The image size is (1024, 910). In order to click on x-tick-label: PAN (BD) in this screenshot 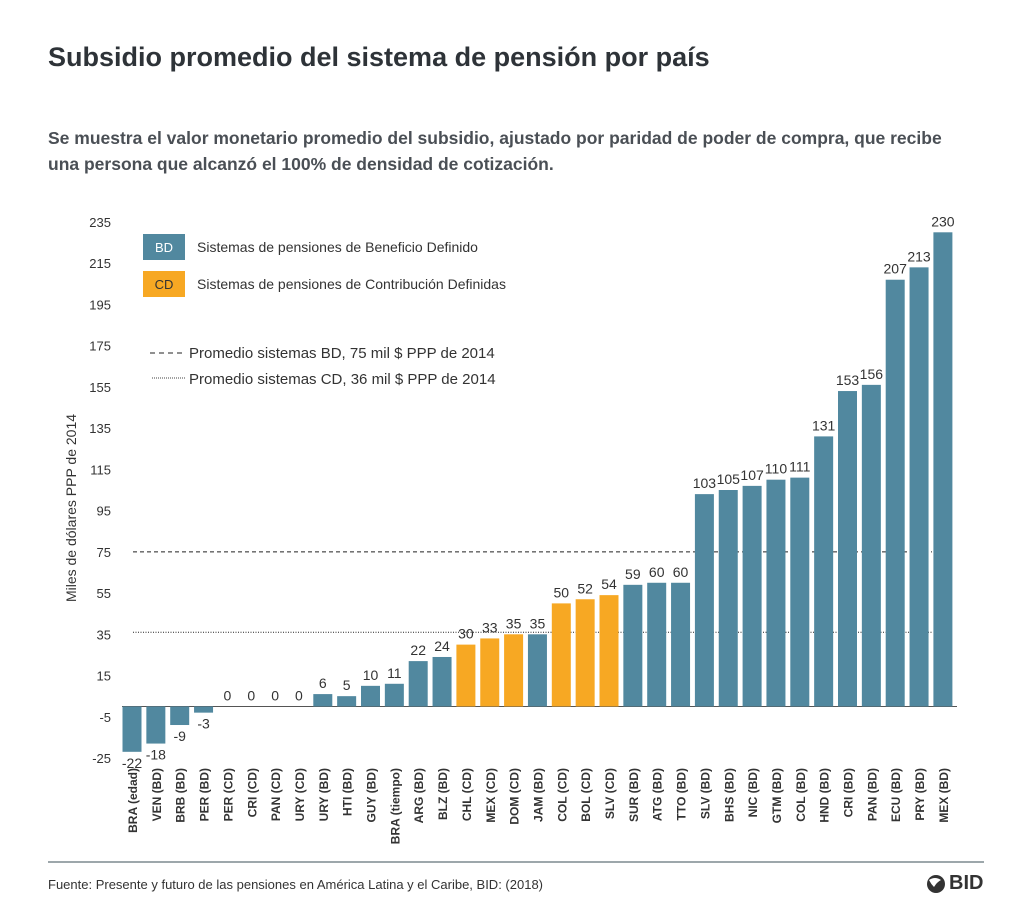, I will do `click(872, 794)`.